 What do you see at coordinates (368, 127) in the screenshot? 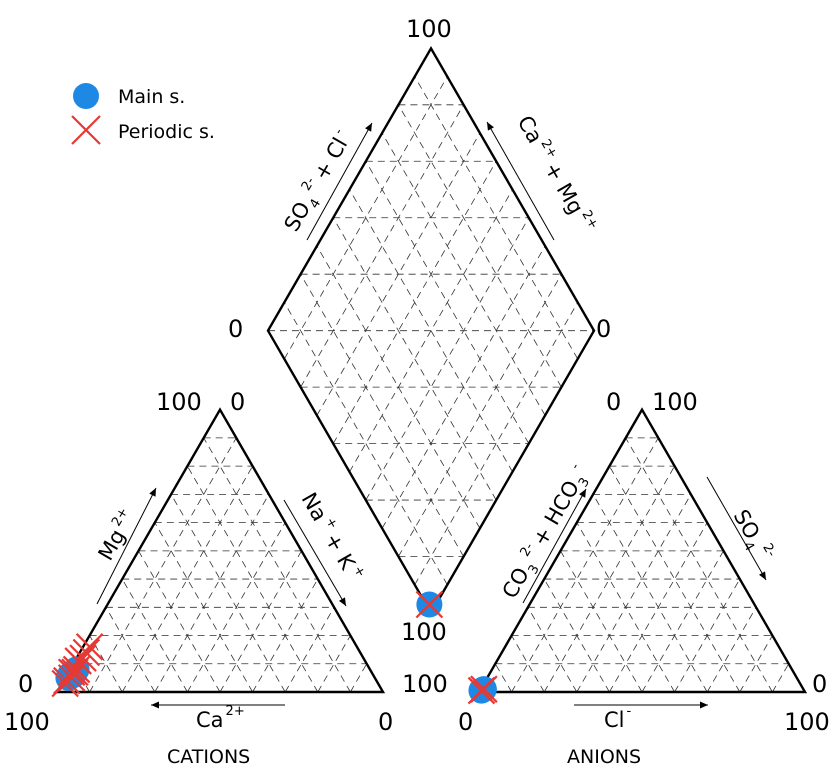
I see `arrow-so4-cl-head` at bounding box center [368, 127].